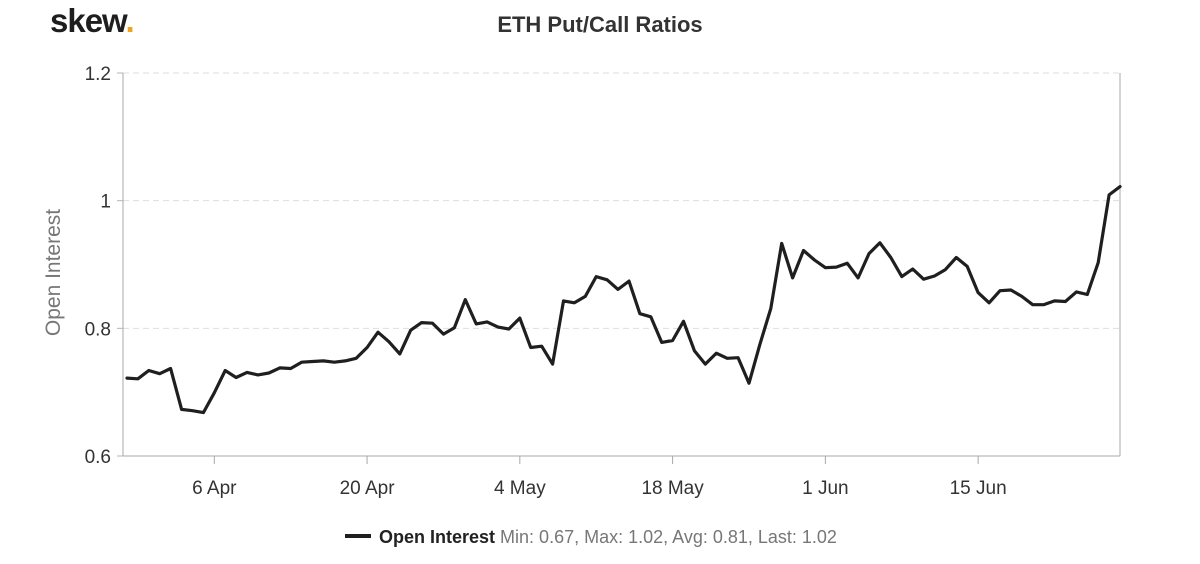 Image resolution: width=1200 pixels, height=564 pixels. Describe the element at coordinates (978, 488) in the screenshot. I see `x-tick-label: 15 Jun` at that location.